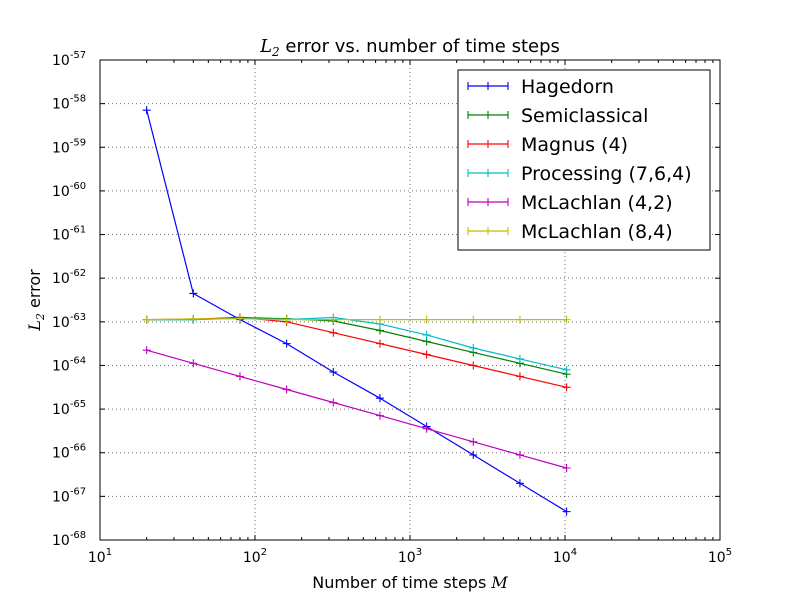  What do you see at coordinates (567, 87) in the screenshot?
I see `legend-label: Hagedorn` at bounding box center [567, 87].